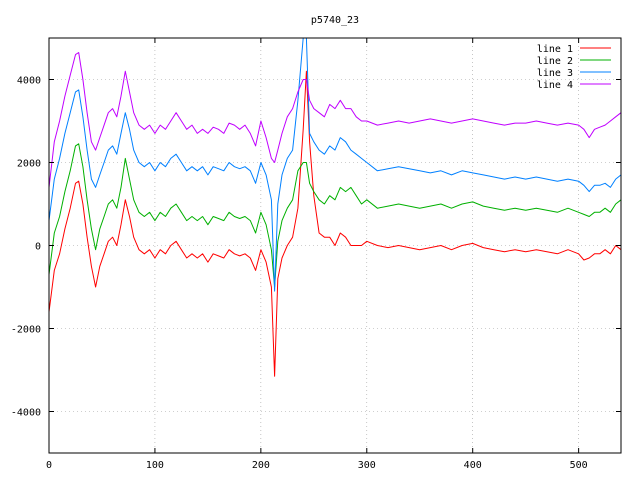 The image size is (640, 480). What do you see at coordinates (574, 49) in the screenshot?
I see `legend-item-1: line 1` at bounding box center [574, 49].